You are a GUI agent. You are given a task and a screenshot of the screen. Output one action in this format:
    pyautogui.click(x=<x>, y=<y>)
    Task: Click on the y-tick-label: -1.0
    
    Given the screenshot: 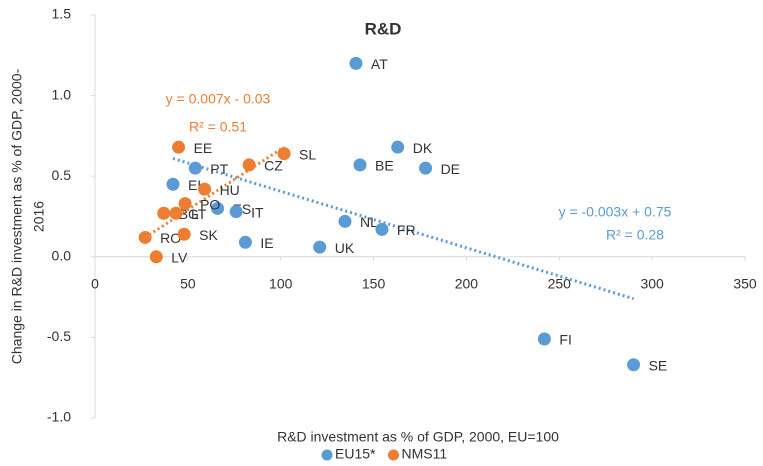 What is the action you would take?
    pyautogui.click(x=59, y=417)
    